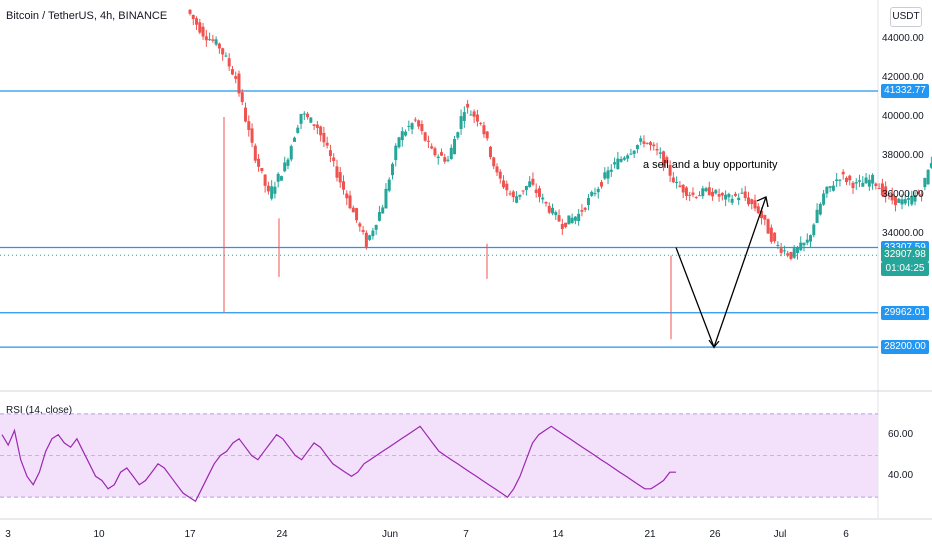 The height and width of the screenshot is (550, 932). Describe the element at coordinates (906, 17) in the screenshot. I see `currency-badge: USDT` at that location.